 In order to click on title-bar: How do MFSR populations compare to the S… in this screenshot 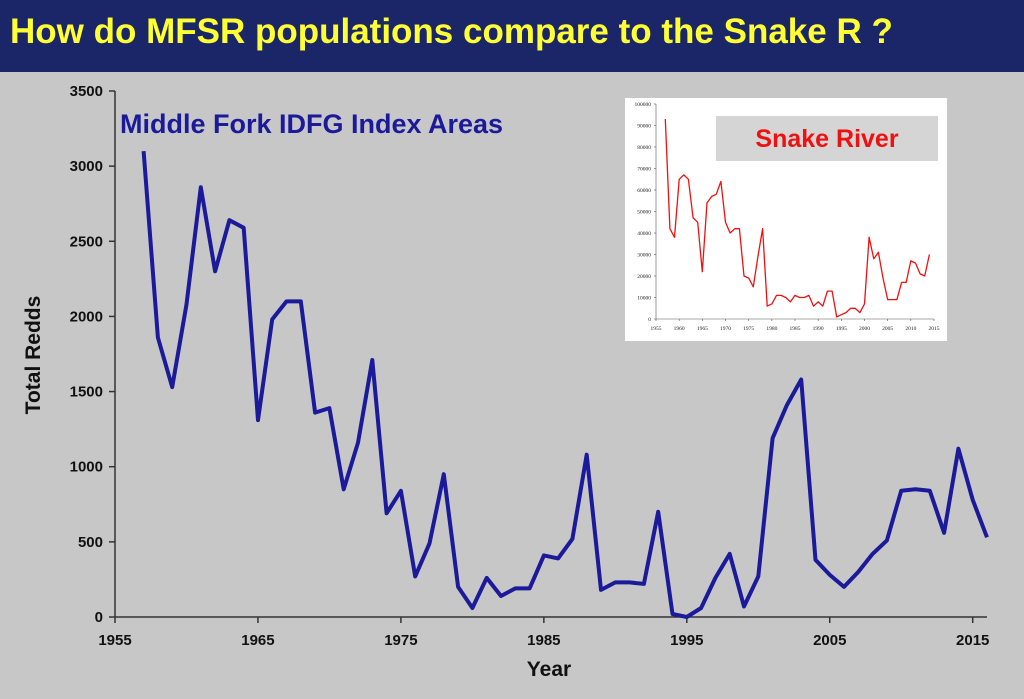, I will do `click(512, 36)`.